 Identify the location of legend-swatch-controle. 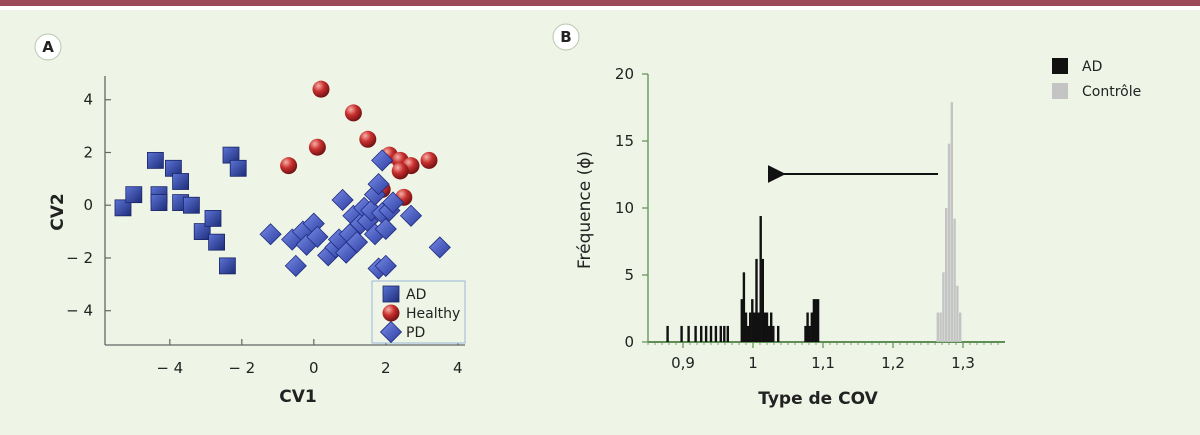
(1060, 91).